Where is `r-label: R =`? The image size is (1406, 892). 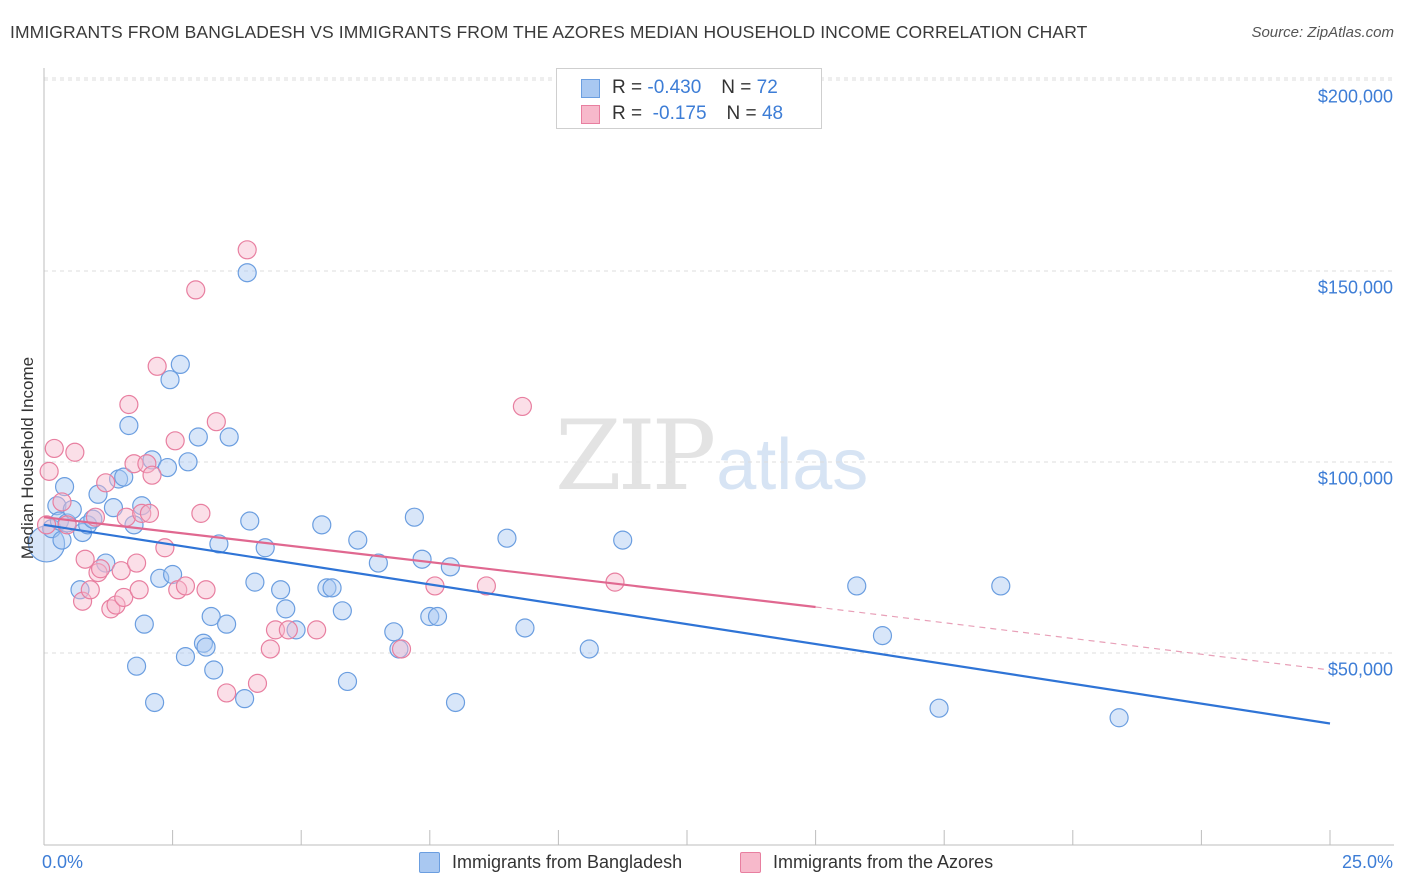 r-label: R = is located at coordinates (627, 87).